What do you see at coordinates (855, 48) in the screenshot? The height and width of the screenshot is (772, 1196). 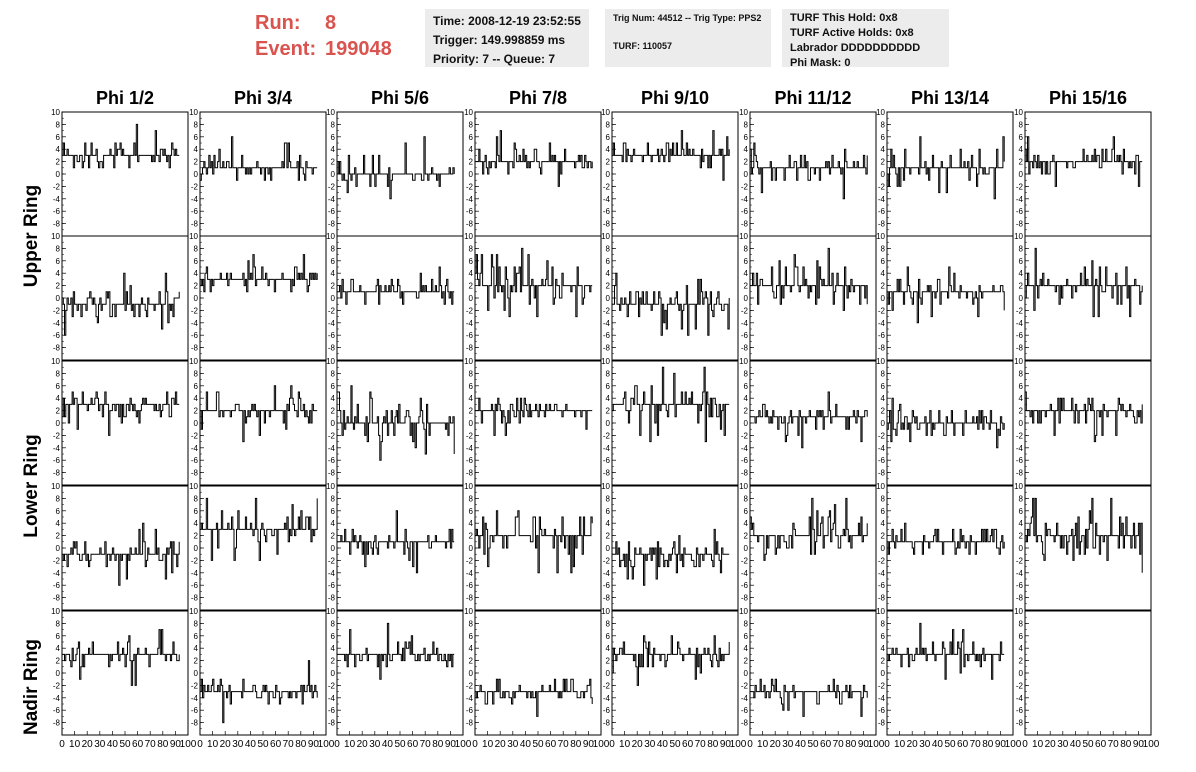 I see `labrador-text: Labrador DDDDDDDDDD` at bounding box center [855, 48].